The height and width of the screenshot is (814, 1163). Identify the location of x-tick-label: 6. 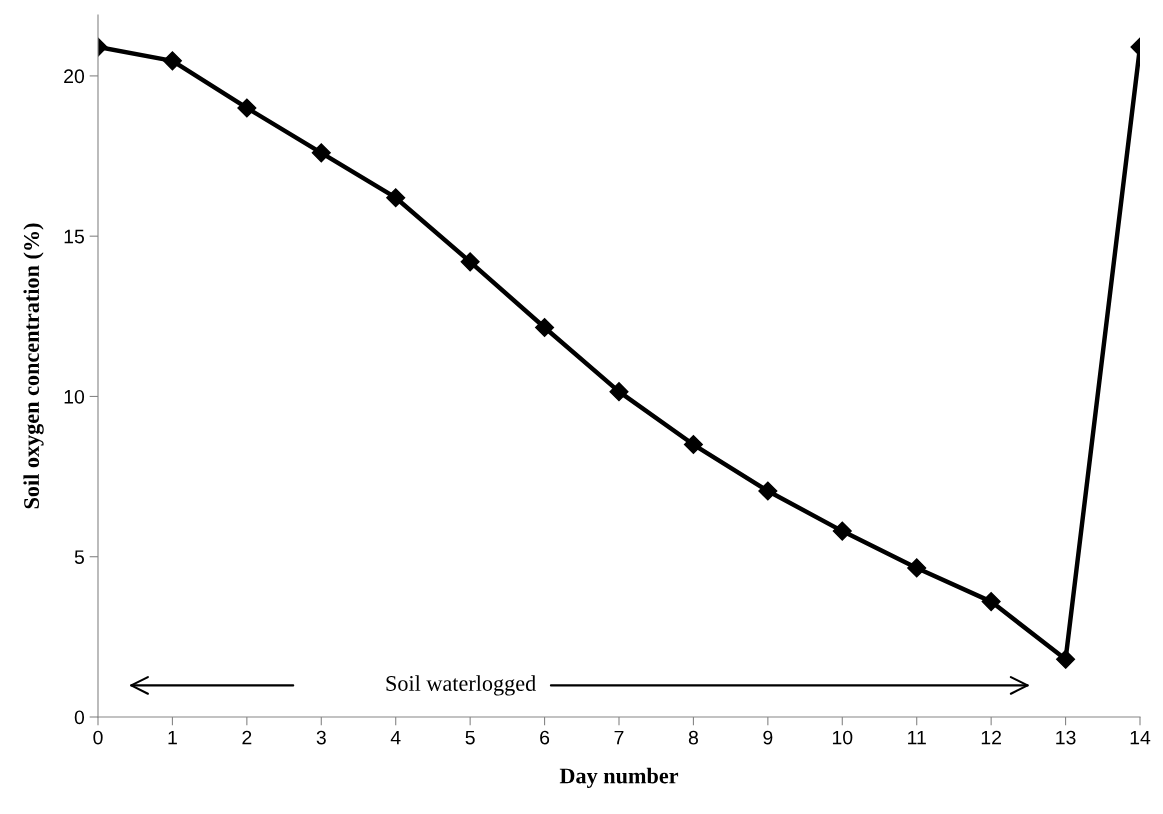
(545, 737).